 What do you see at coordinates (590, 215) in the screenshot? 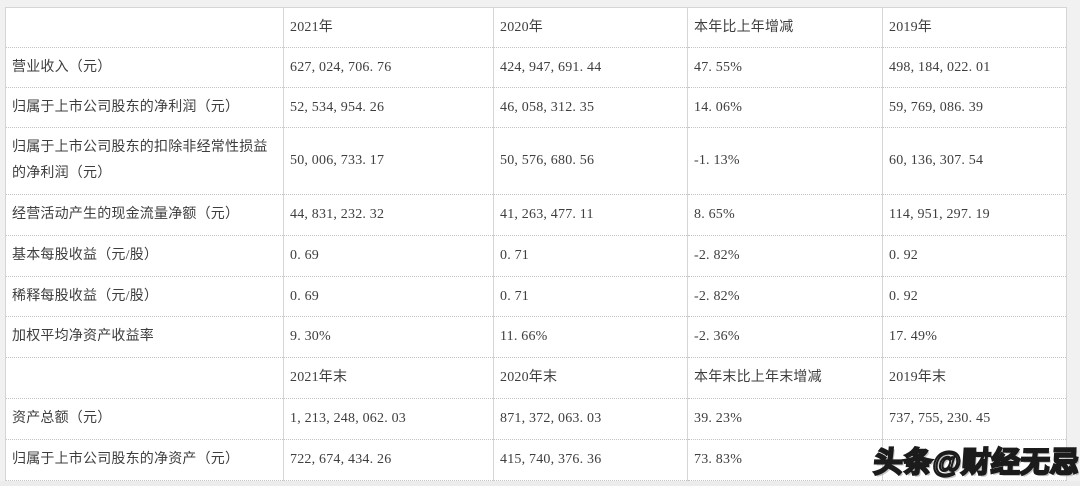
I see `value-cell-2020: 41, 263, 477. 11` at bounding box center [590, 215].